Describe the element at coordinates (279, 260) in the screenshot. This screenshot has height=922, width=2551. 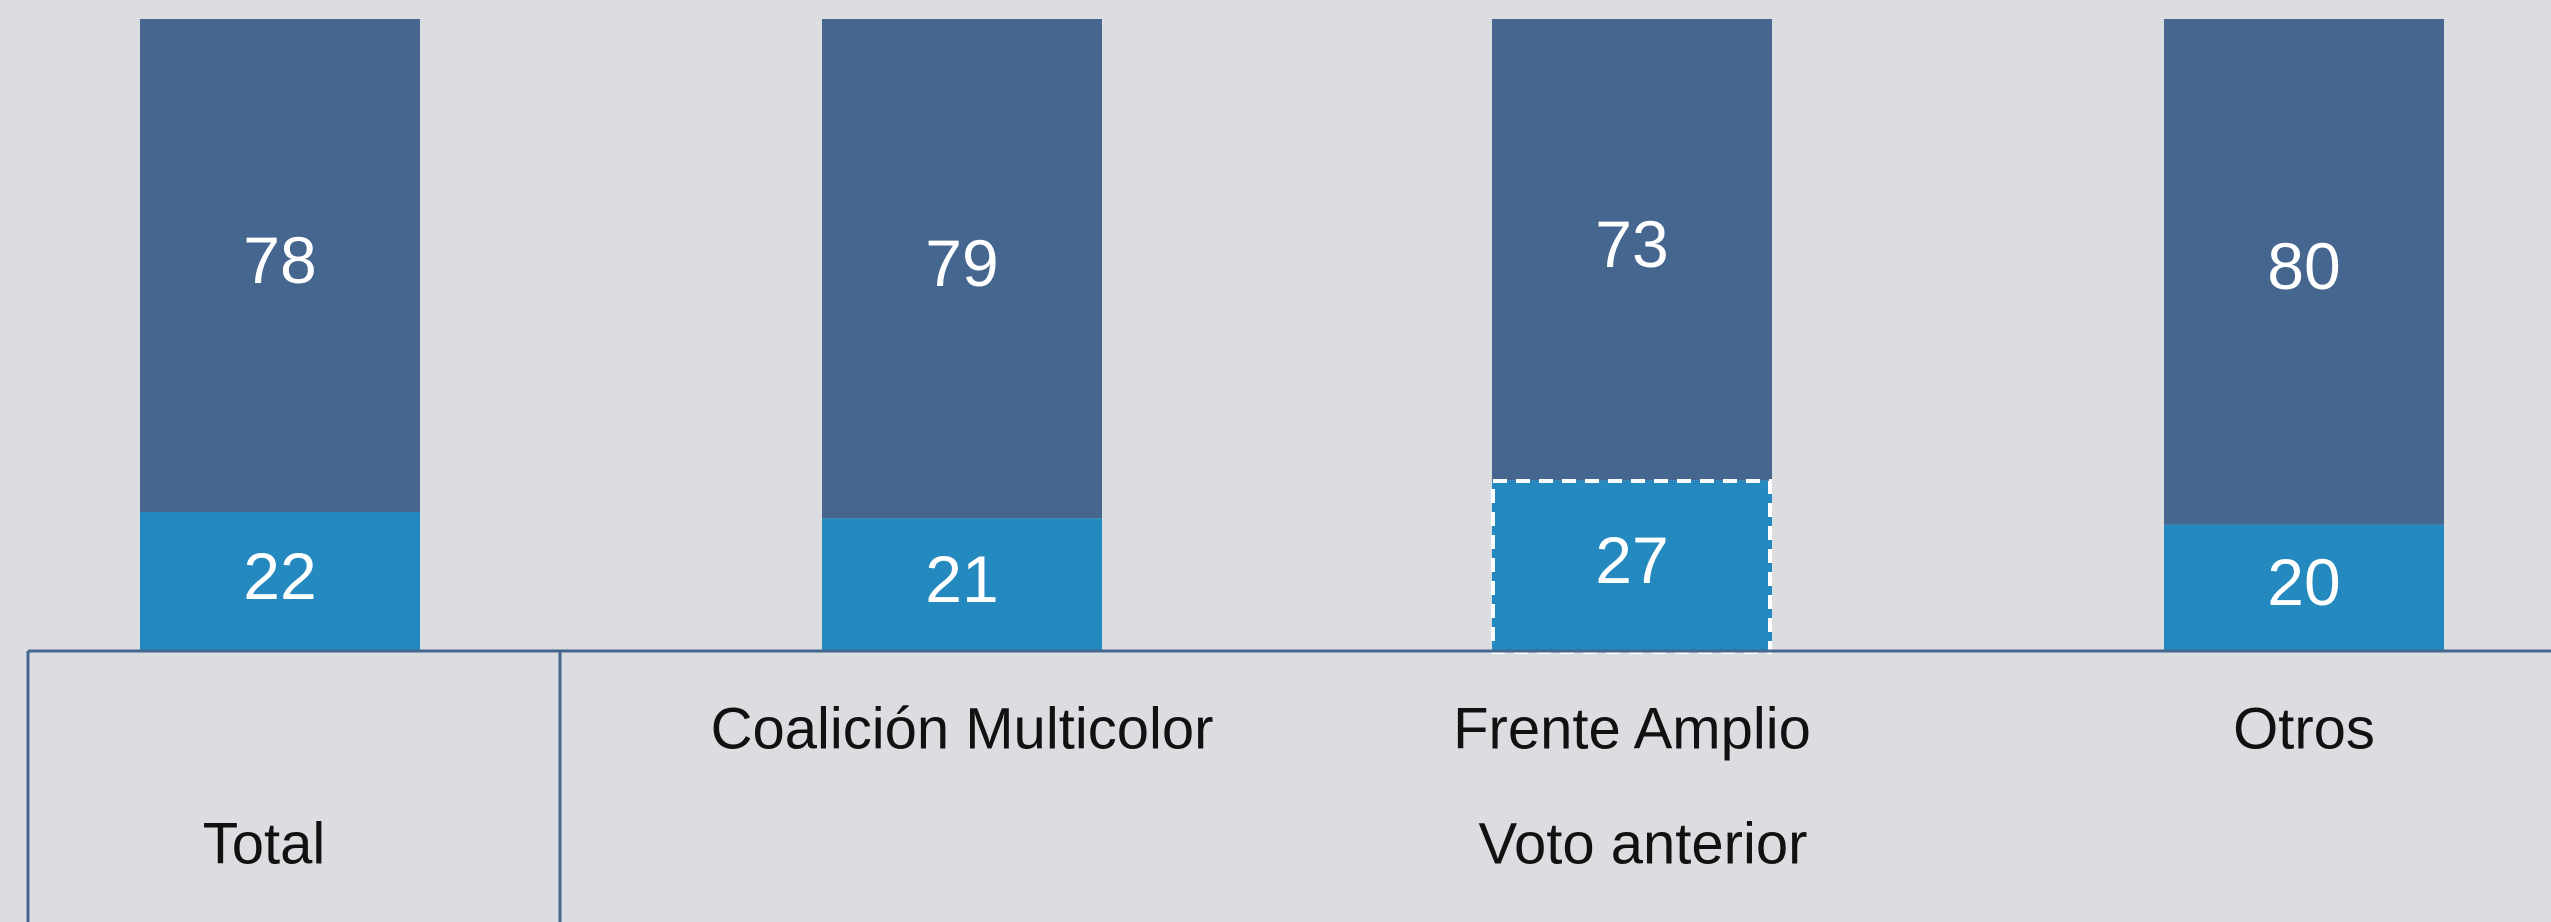
I see `value-label: 78` at that location.